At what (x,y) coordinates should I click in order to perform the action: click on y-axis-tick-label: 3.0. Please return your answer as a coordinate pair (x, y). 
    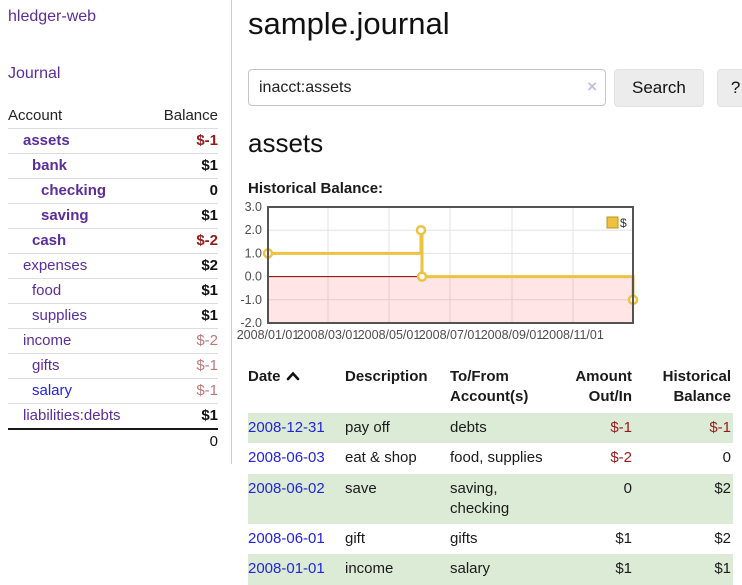
    Looking at the image, I should click on (253, 207).